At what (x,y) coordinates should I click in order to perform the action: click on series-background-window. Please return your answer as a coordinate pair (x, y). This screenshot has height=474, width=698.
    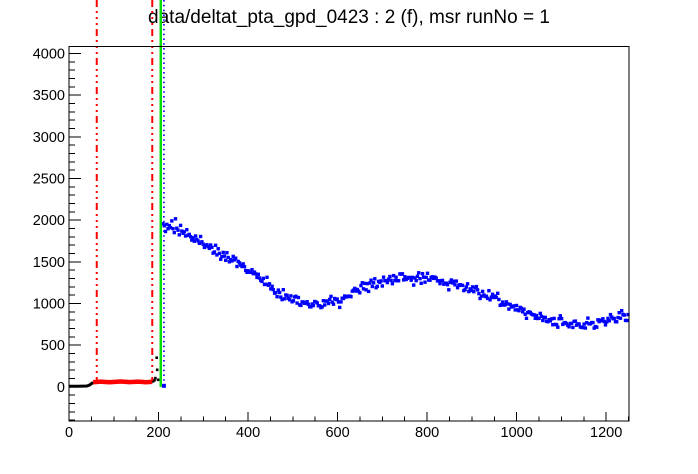
    Looking at the image, I should click on (122, 382).